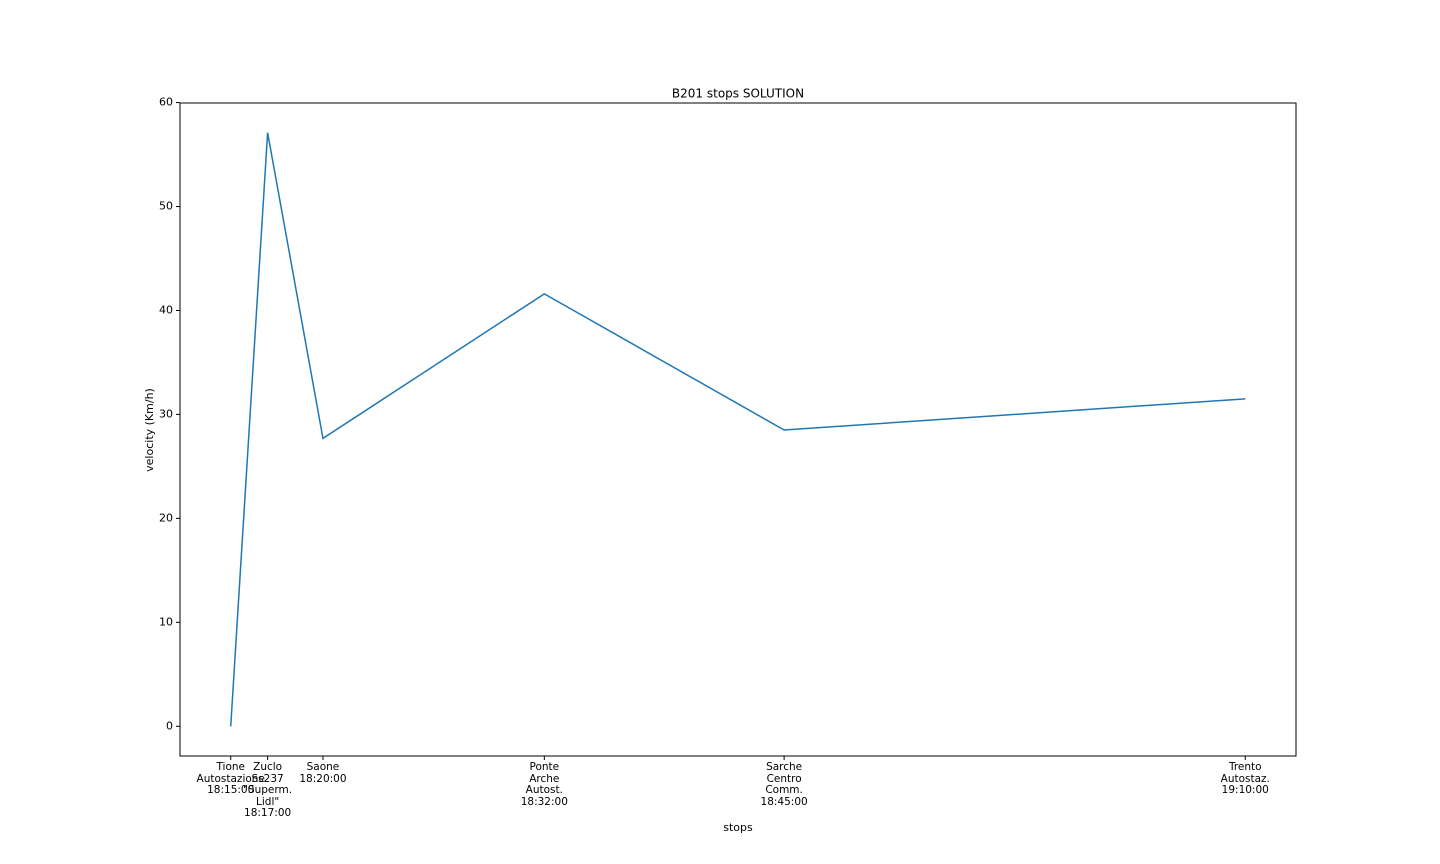 The height and width of the screenshot is (864, 1440). What do you see at coordinates (166, 206) in the screenshot?
I see `y-tick-label: 50` at bounding box center [166, 206].